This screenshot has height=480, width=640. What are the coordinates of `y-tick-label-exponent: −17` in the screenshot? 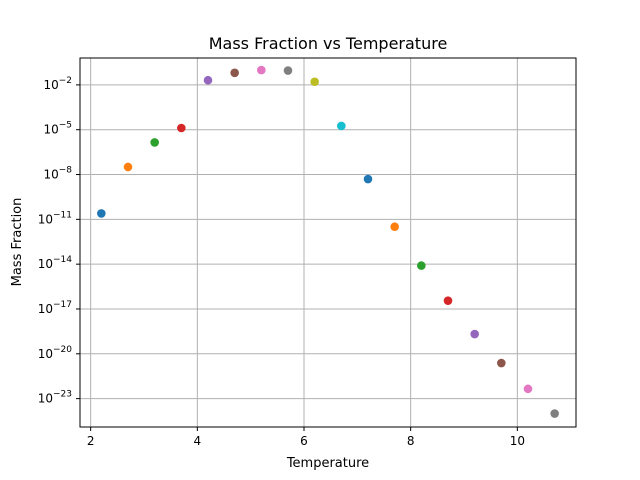 It's located at (62, 305).